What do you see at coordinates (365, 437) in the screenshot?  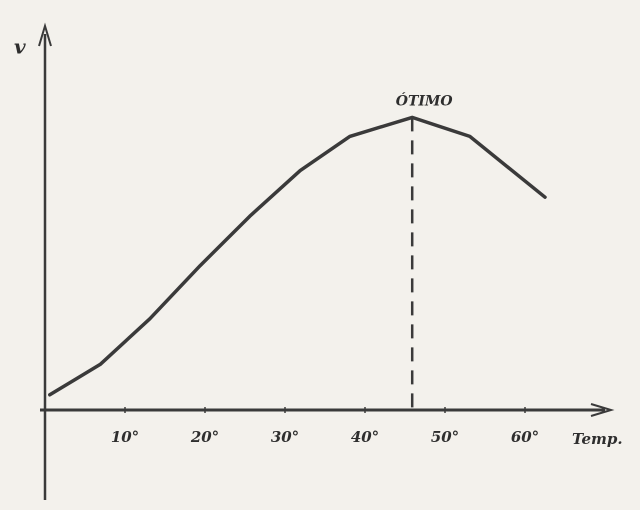 I see `x-tick-label: 40°` at bounding box center [365, 437].